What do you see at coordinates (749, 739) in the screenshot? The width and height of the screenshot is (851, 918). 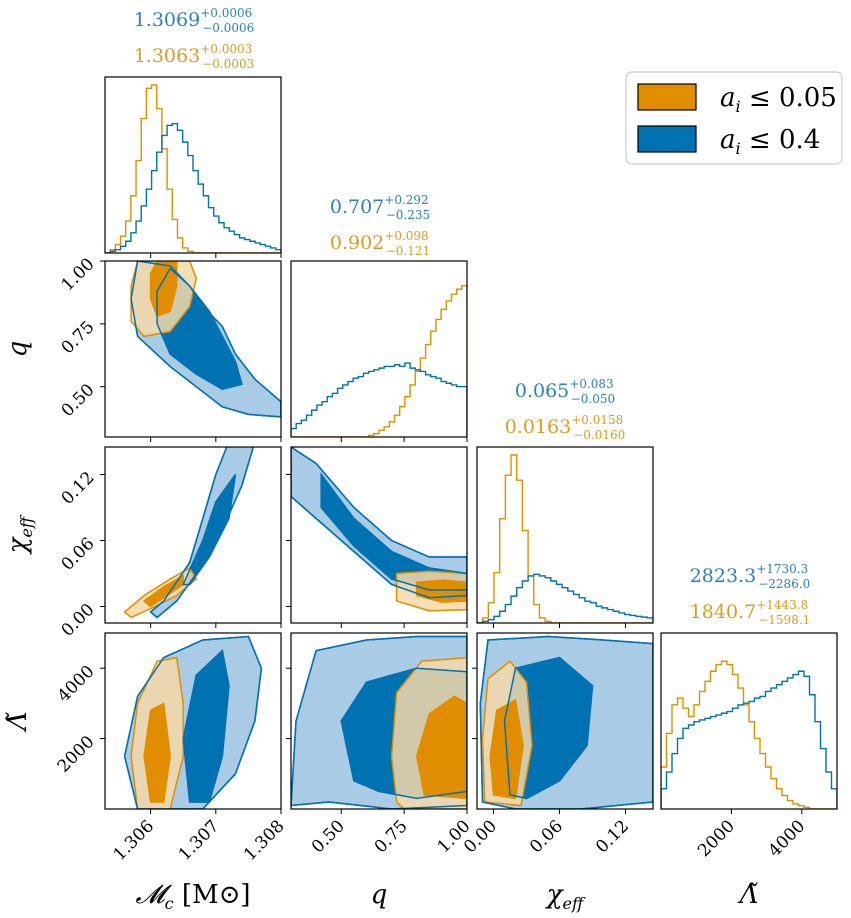 I see `hist-blue-lam` at bounding box center [749, 739].